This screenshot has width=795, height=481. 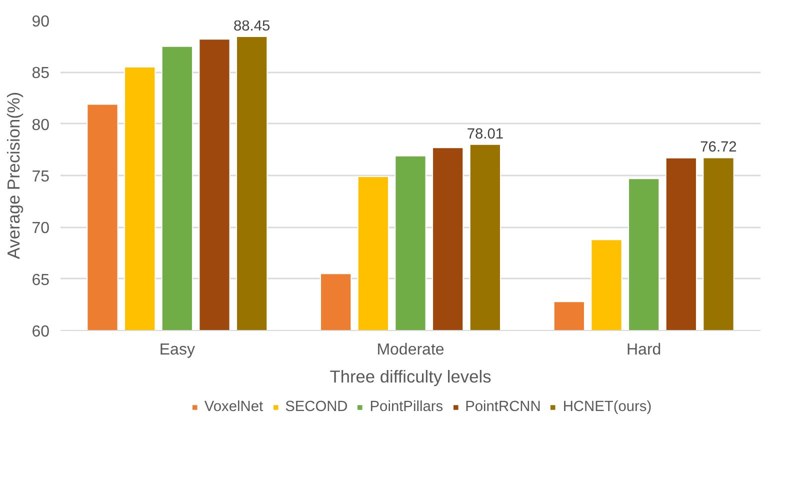 I want to click on y-tick-label: 85, so click(x=41, y=73).